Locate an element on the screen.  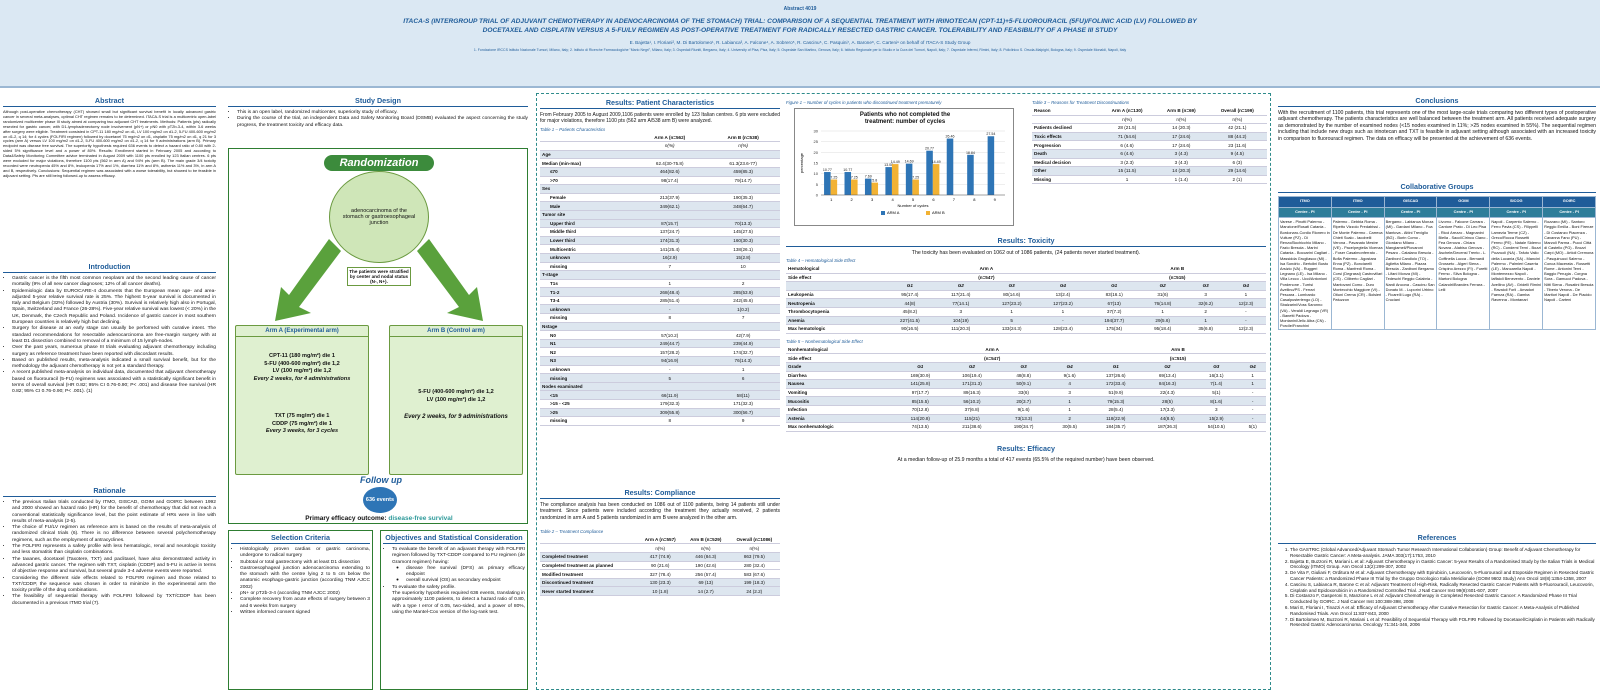
table-cell is located at coordinates (670, 189).